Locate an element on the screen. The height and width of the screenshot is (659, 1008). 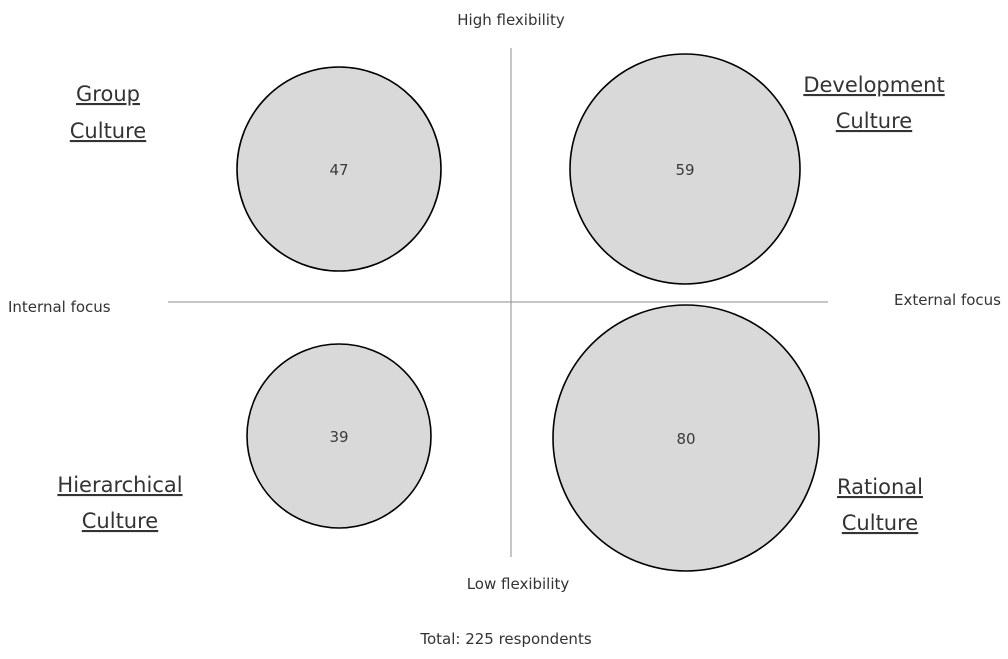
bubble-value-rational-culture: 80 is located at coordinates (685, 439).